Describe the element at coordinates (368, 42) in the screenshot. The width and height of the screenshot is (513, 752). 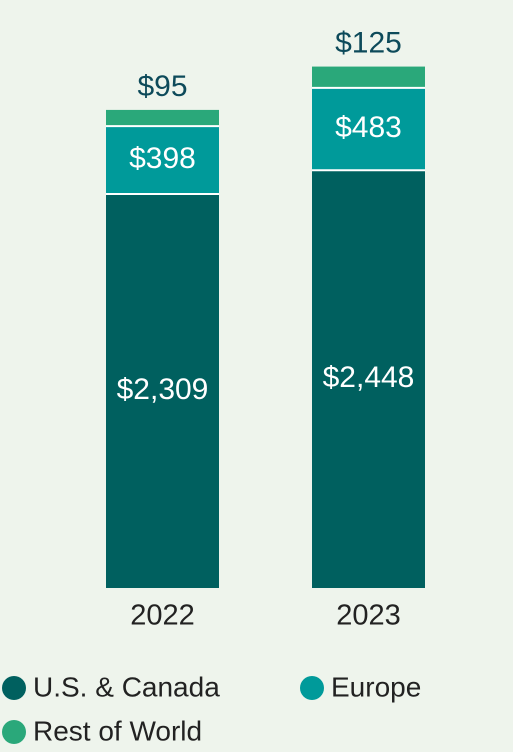
I see `value-label: $125` at that location.